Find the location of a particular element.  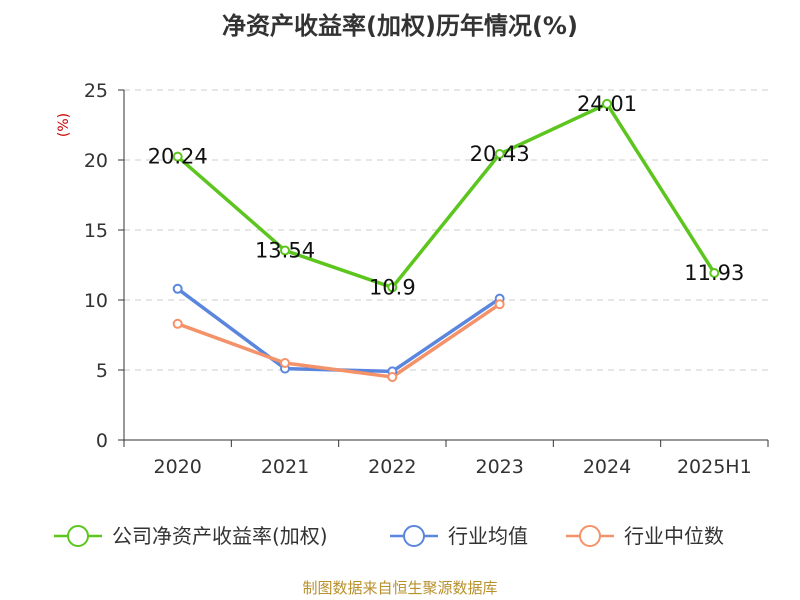

x-tick-label: 2022 is located at coordinates (392, 467).